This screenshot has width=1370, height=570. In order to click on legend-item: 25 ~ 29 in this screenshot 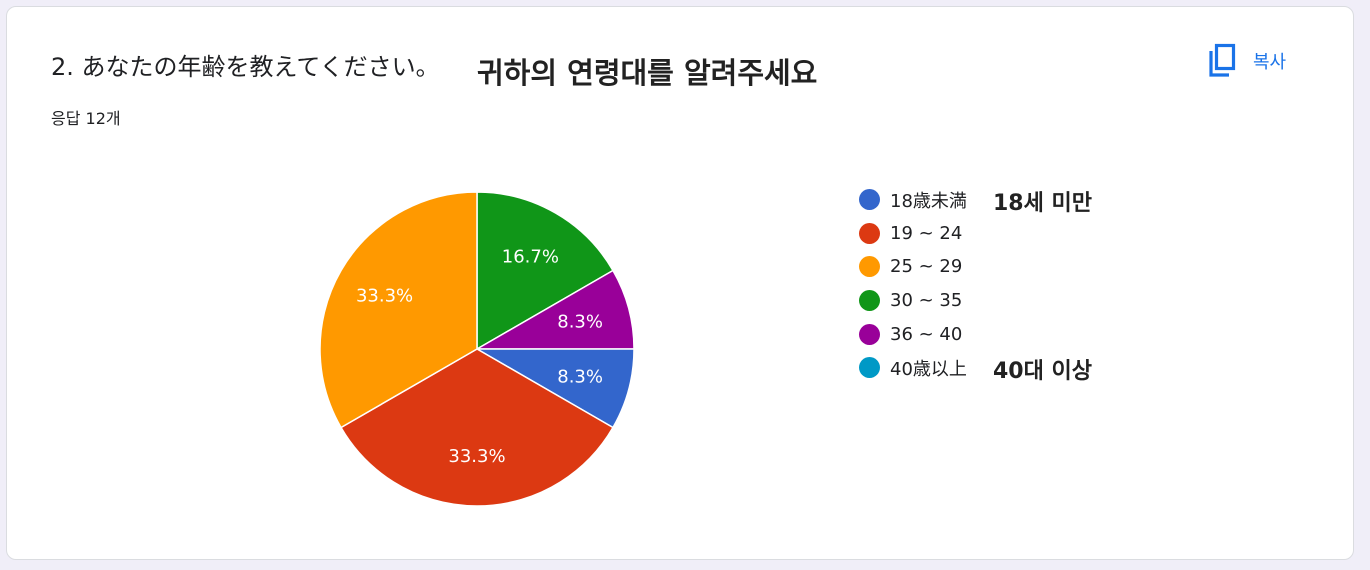, I will do `click(913, 267)`.